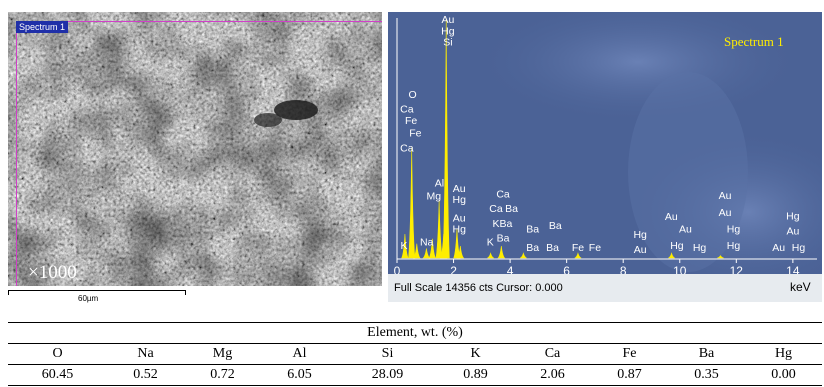 The width and height of the screenshot is (824, 387). I want to click on full-scale-readout: Full Scale 14356 cts Cursor: 0.000, so click(478, 288).